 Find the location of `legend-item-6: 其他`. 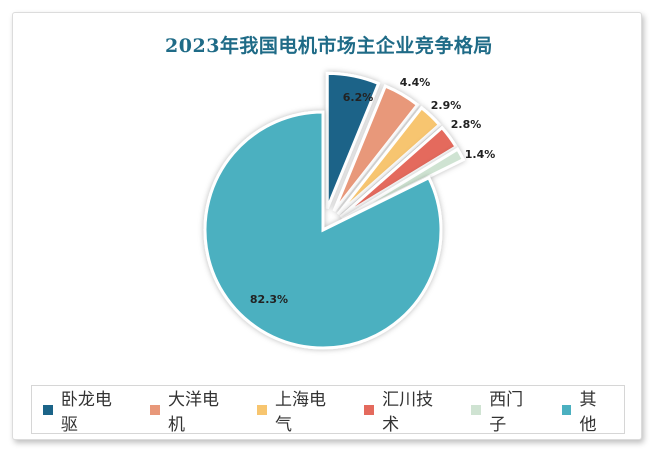

legend-item-6: 其他 is located at coordinates (587, 410).